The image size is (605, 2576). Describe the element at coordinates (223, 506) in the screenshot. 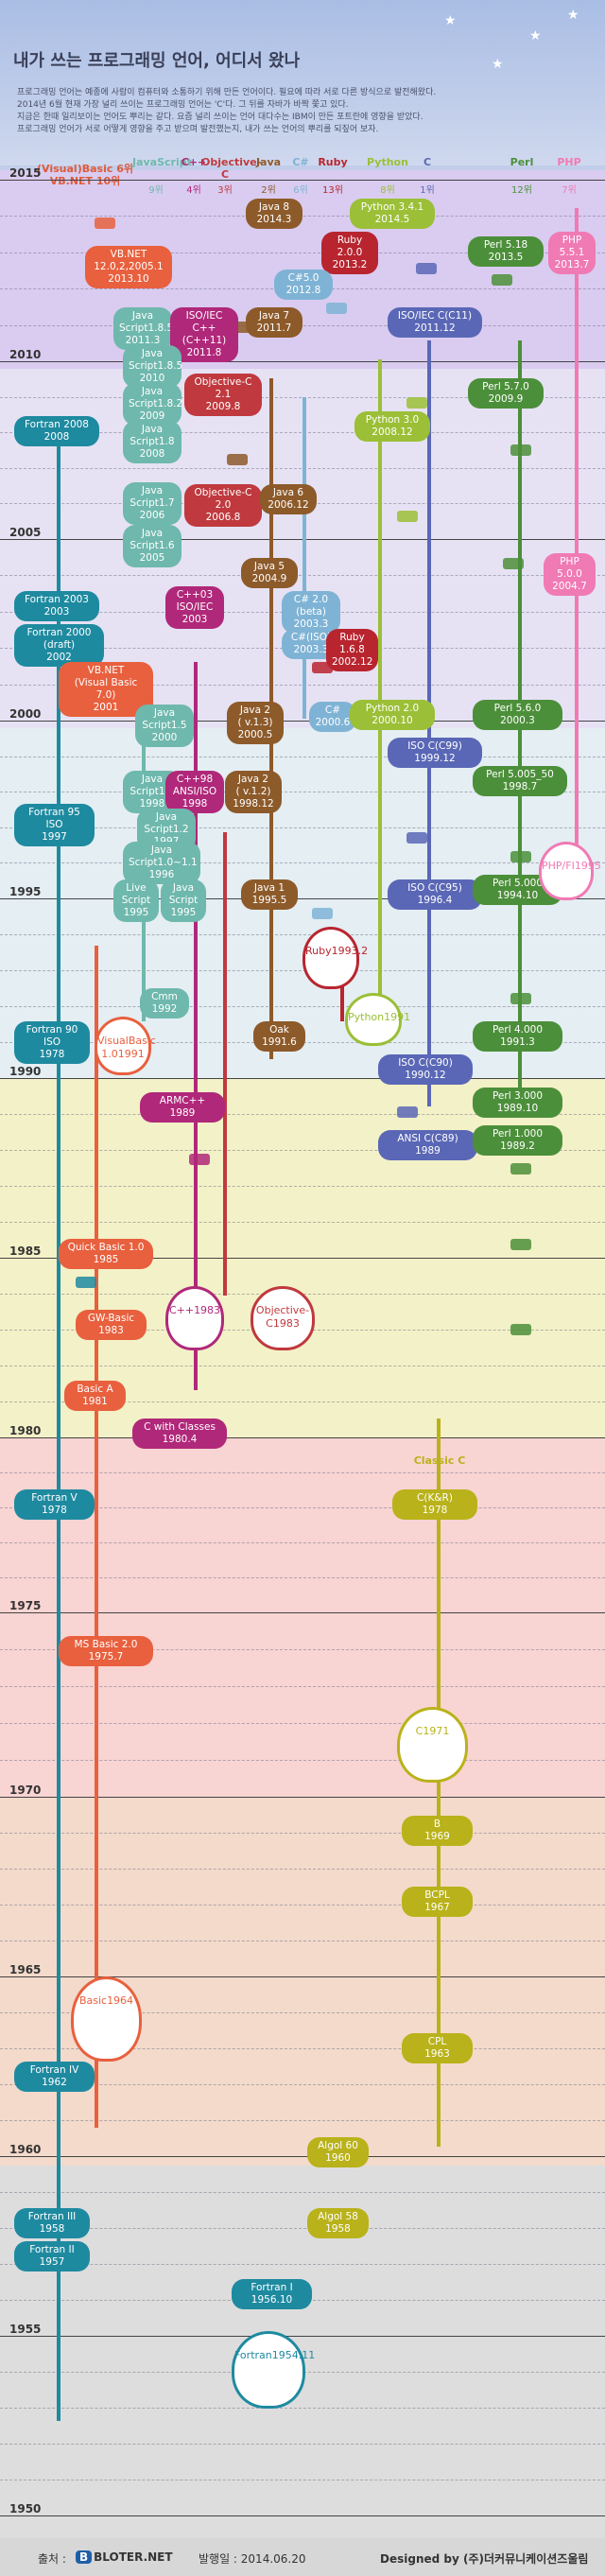

I see `version-node: Objective-C 2.0 2006.8` at that location.